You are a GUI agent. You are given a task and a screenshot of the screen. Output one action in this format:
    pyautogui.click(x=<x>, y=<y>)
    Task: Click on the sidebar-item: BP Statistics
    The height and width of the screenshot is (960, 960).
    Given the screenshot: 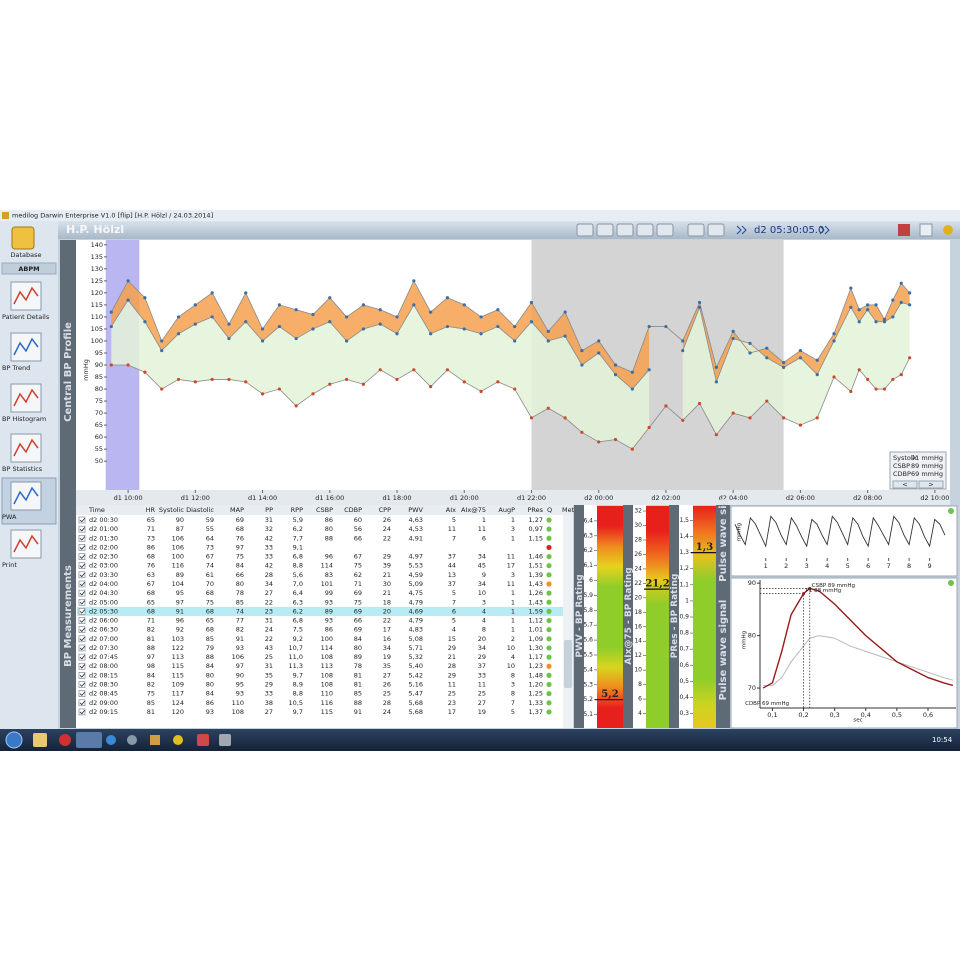 What is the action you would take?
    pyautogui.click(x=22, y=453)
    